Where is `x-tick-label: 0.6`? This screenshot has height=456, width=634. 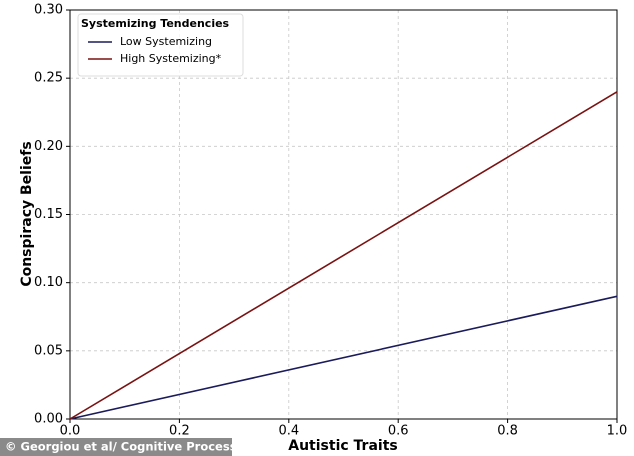 x-tick-label: 0.6 is located at coordinates (398, 431).